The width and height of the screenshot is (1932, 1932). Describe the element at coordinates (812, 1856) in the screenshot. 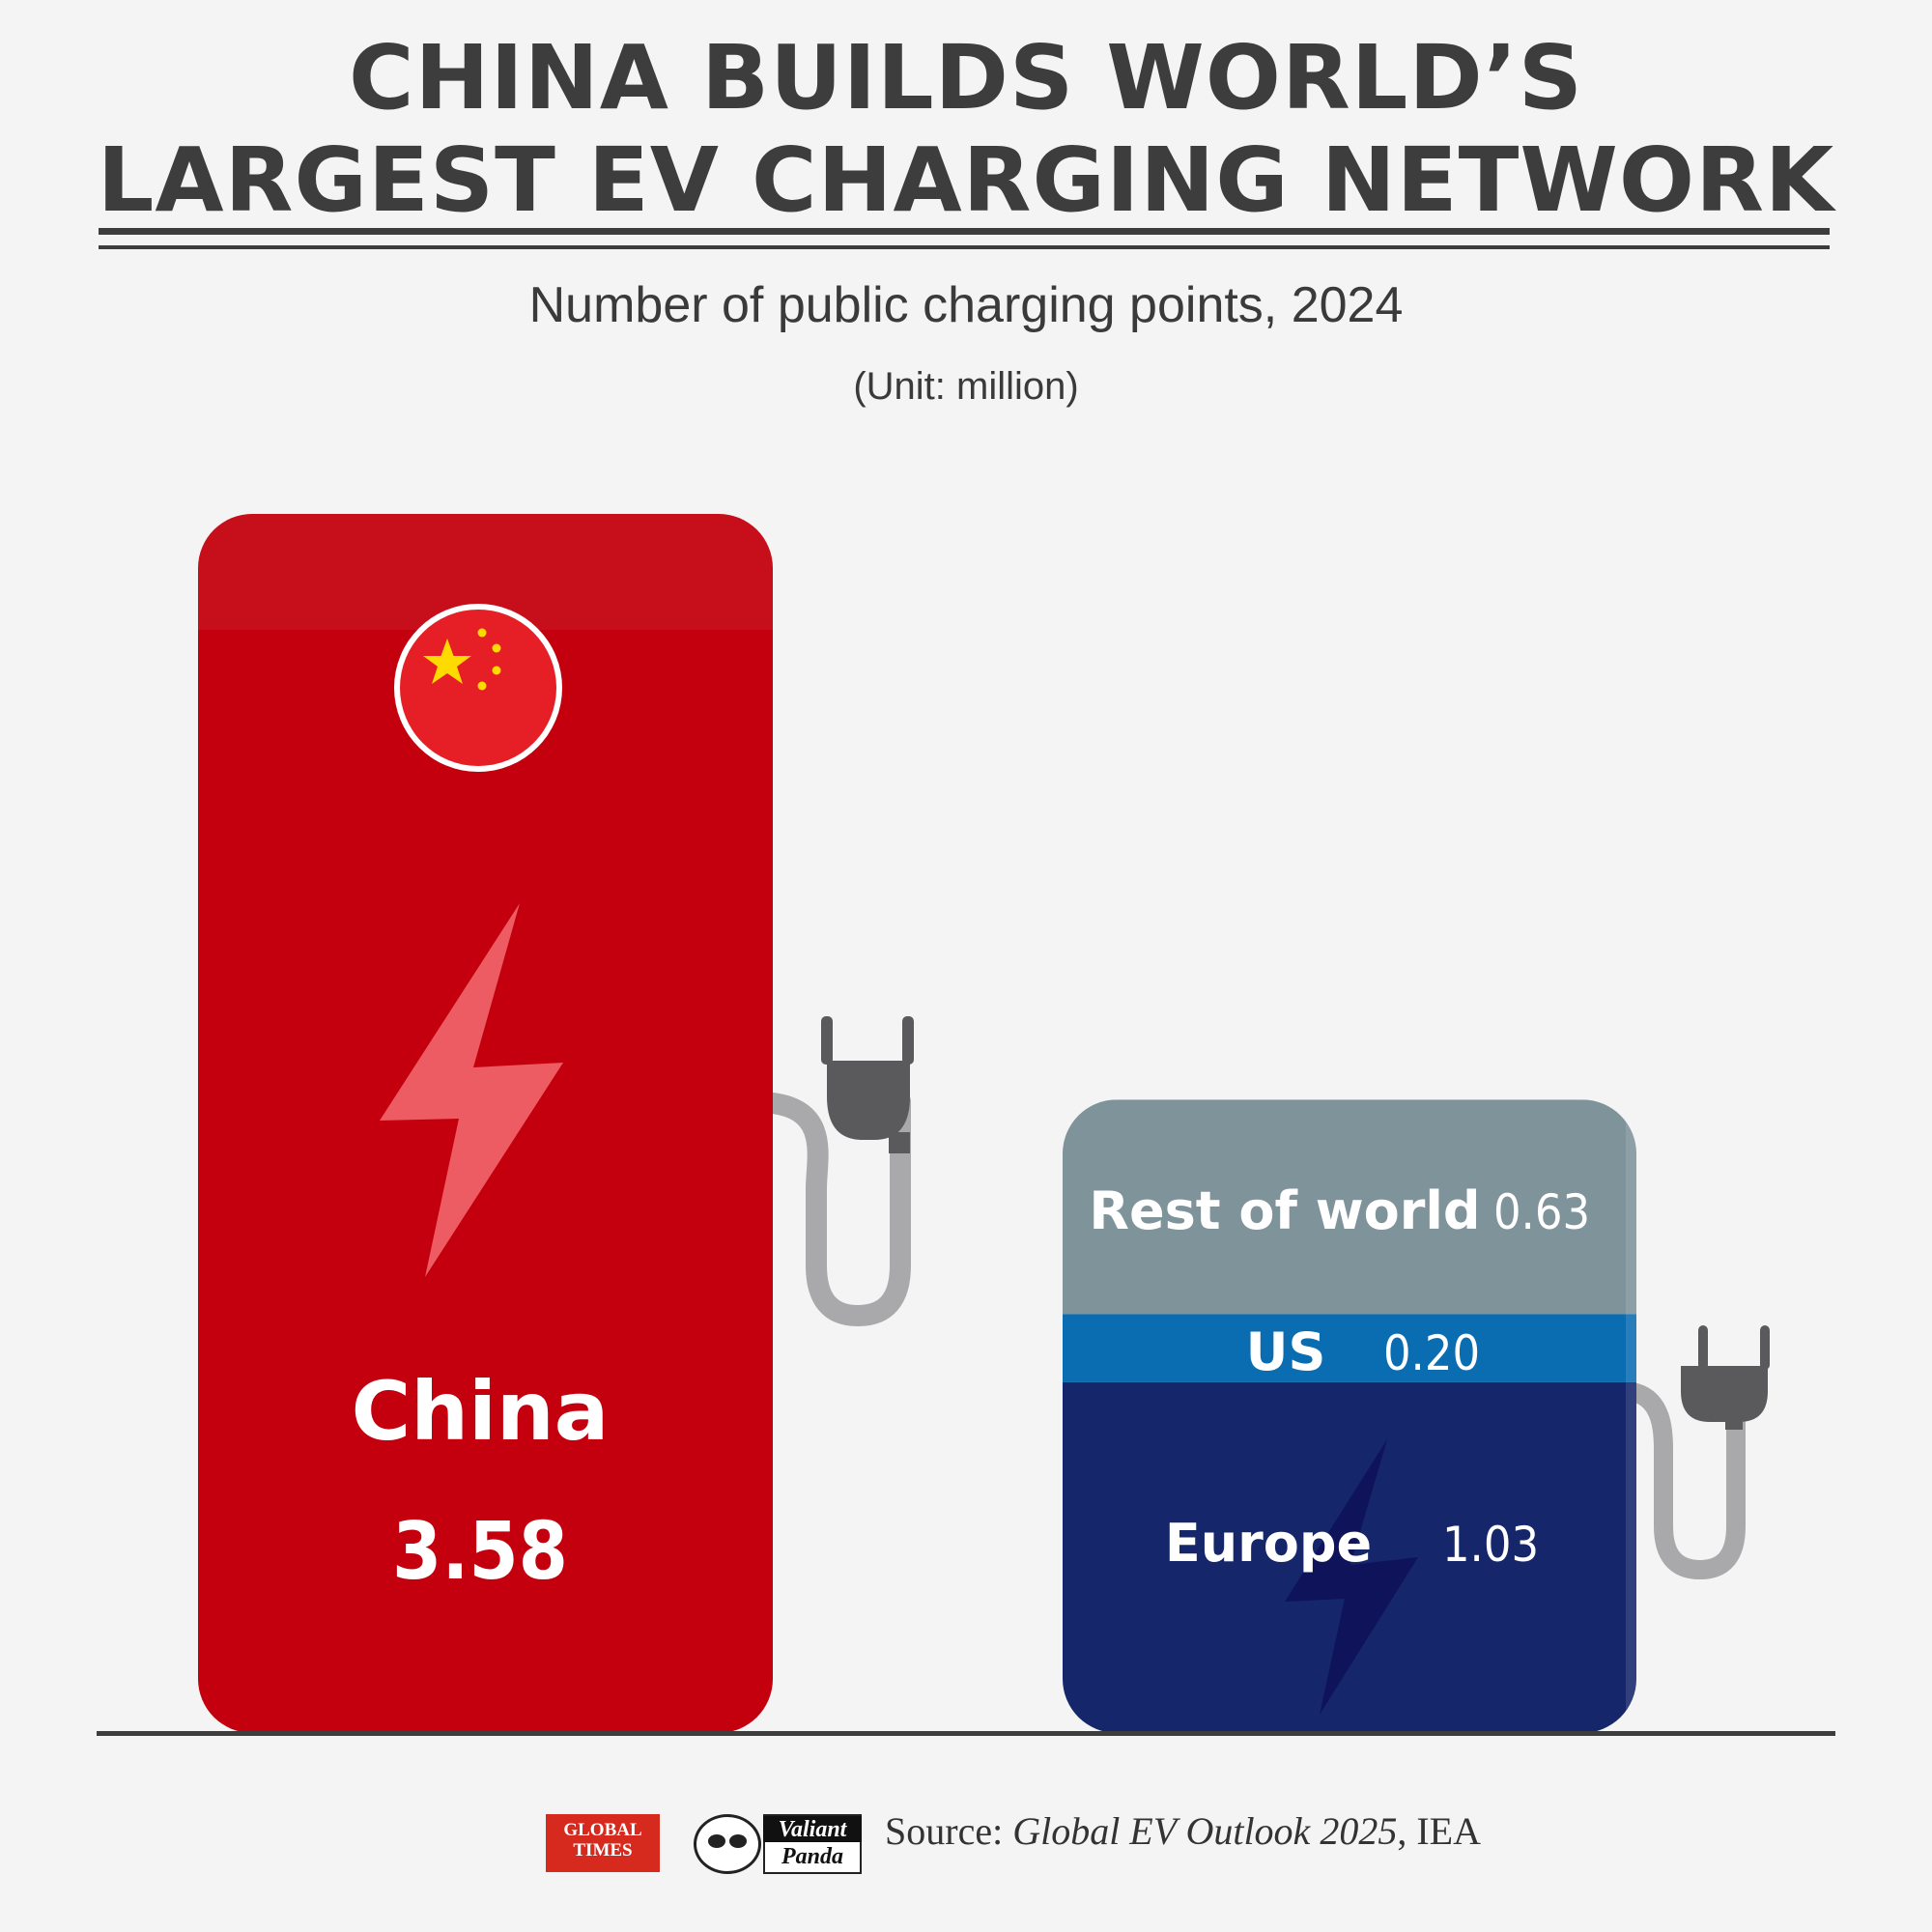

I see `panda-text: Panda` at that location.